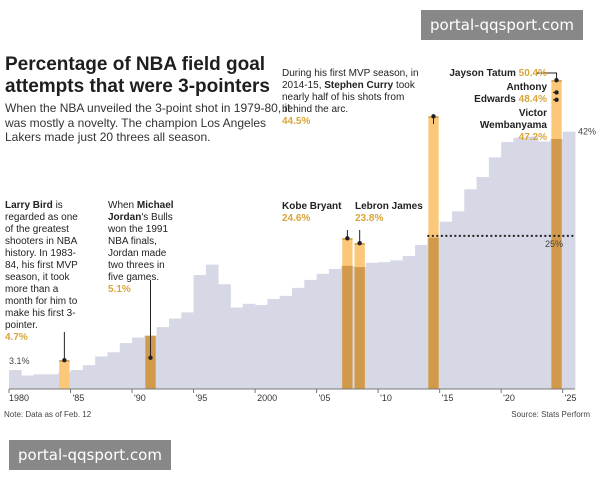 This screenshot has width=600, height=480. What do you see at coordinates (52, 381) in the screenshot?
I see `bar-1983` at bounding box center [52, 381].